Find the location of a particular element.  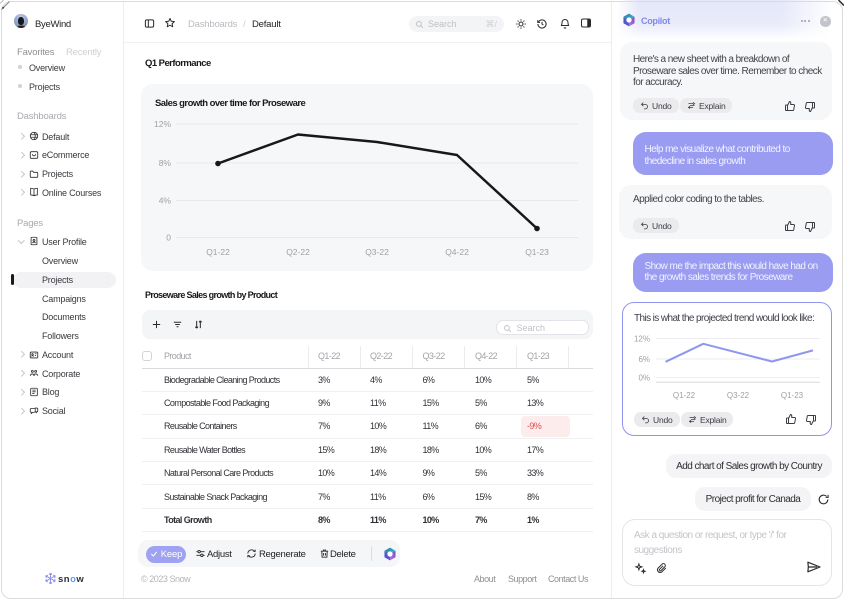

svg-text: 0% is located at coordinates (644, 378).